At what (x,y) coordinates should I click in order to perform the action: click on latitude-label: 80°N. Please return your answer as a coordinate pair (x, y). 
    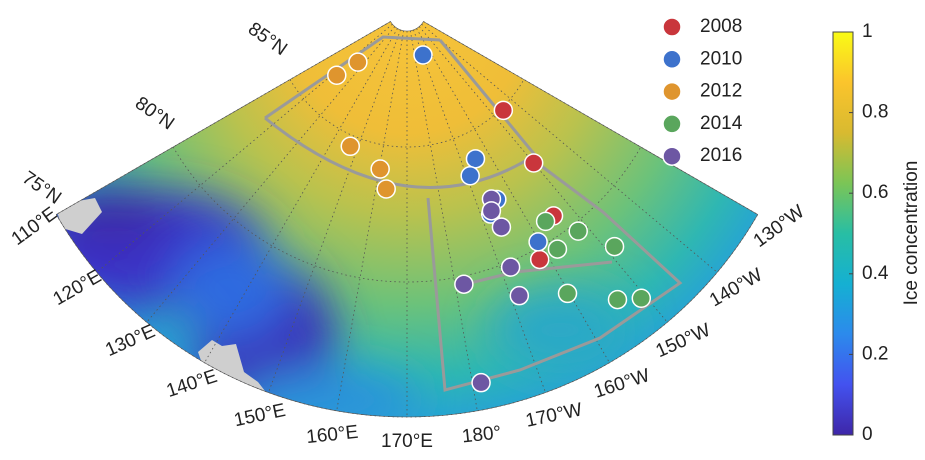
    Looking at the image, I should click on (154, 114).